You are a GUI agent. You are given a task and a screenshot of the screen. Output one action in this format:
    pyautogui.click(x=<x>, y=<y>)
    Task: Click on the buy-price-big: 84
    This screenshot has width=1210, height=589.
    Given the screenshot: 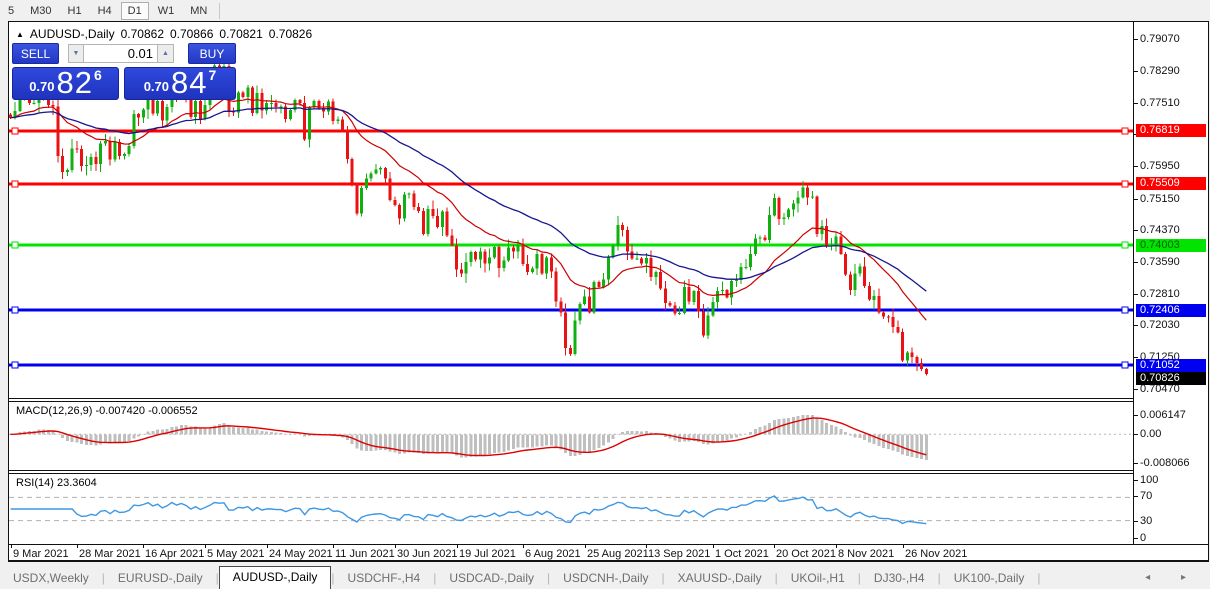 What is the action you would take?
    pyautogui.click(x=189, y=82)
    